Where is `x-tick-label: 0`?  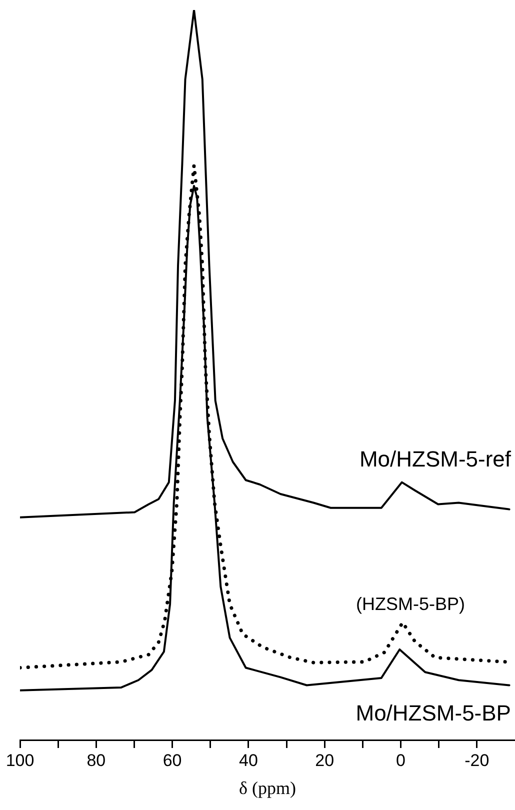
x-tick-label: 0 is located at coordinates (401, 760).